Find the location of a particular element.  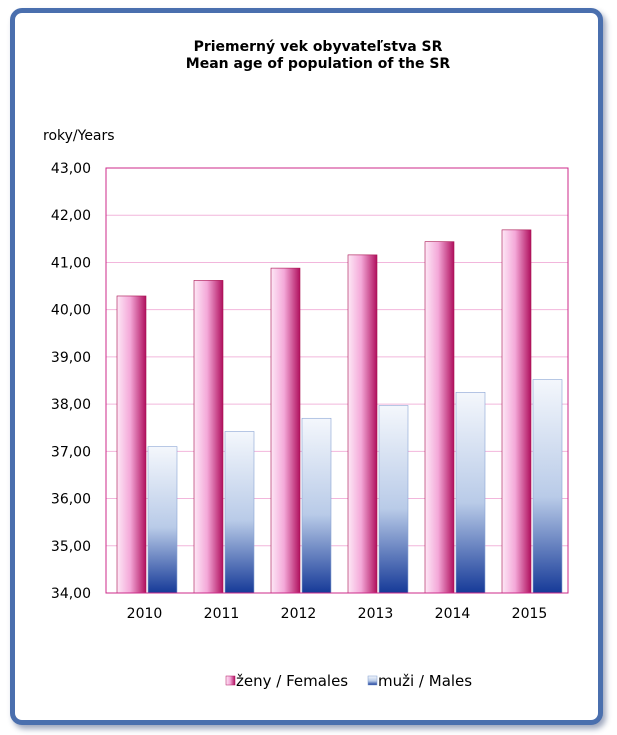

y-tick-label: 37,00 is located at coordinates (71, 452).